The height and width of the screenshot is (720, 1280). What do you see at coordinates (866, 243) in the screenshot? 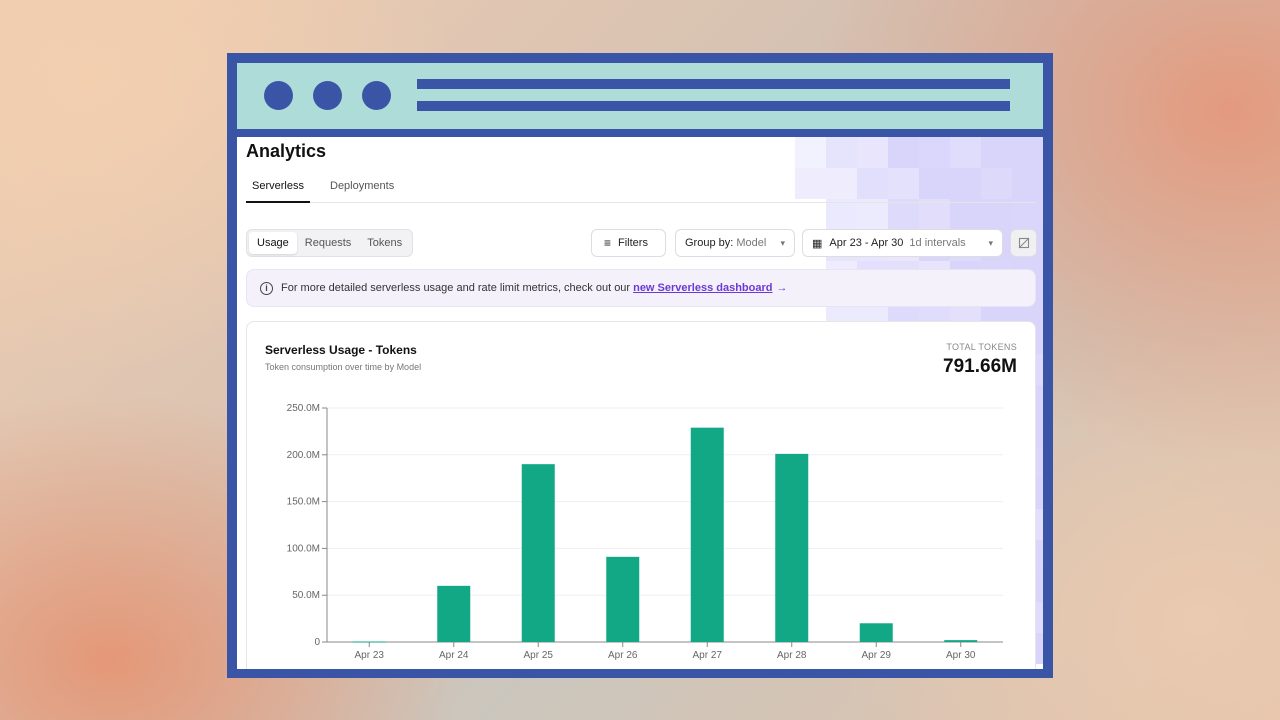
I see `date-range-label: Apr 23 - Apr 30` at bounding box center [866, 243].